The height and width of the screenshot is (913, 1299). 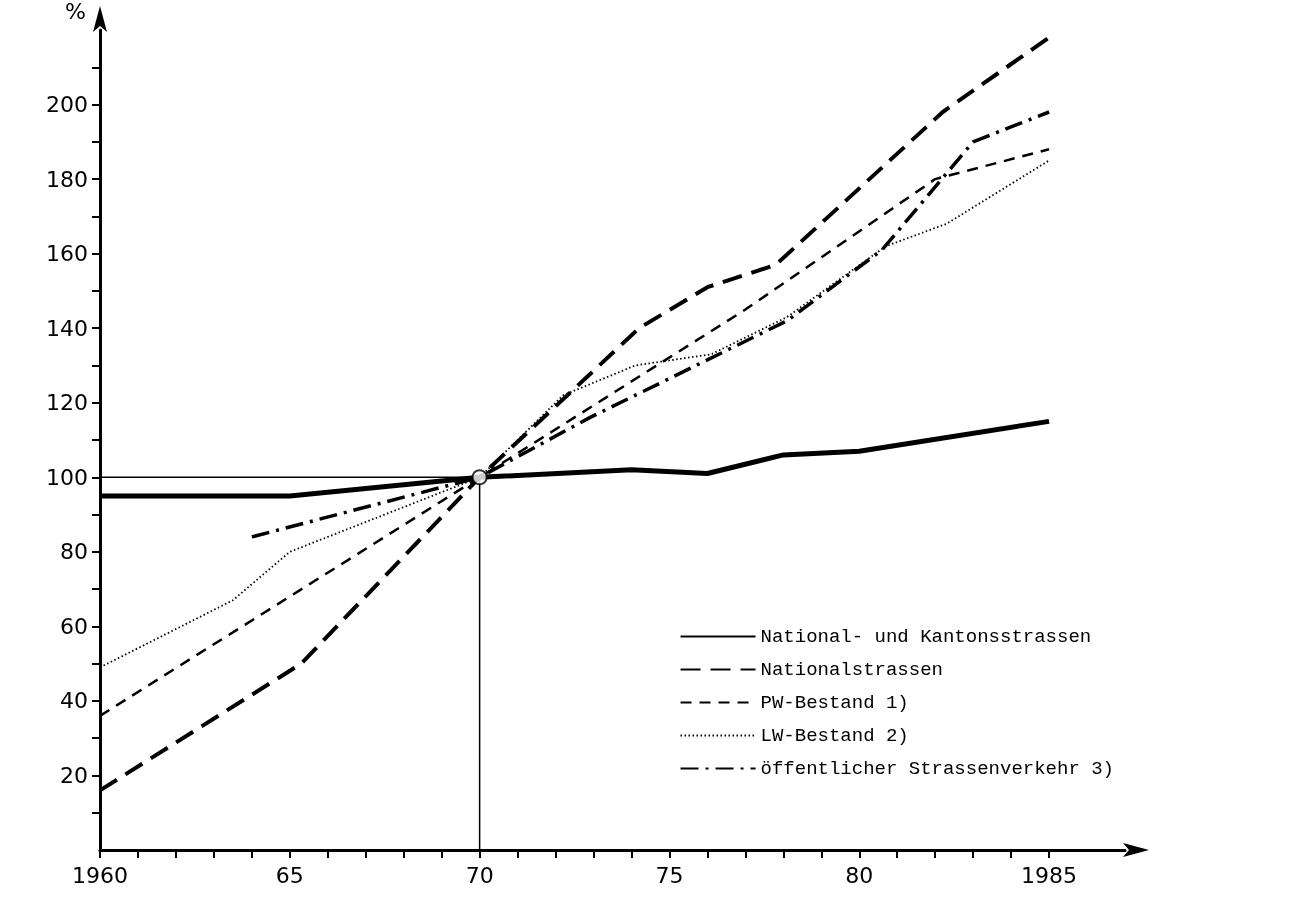 What do you see at coordinates (669, 875) in the screenshot?
I see `x-tick-label: 75` at bounding box center [669, 875].